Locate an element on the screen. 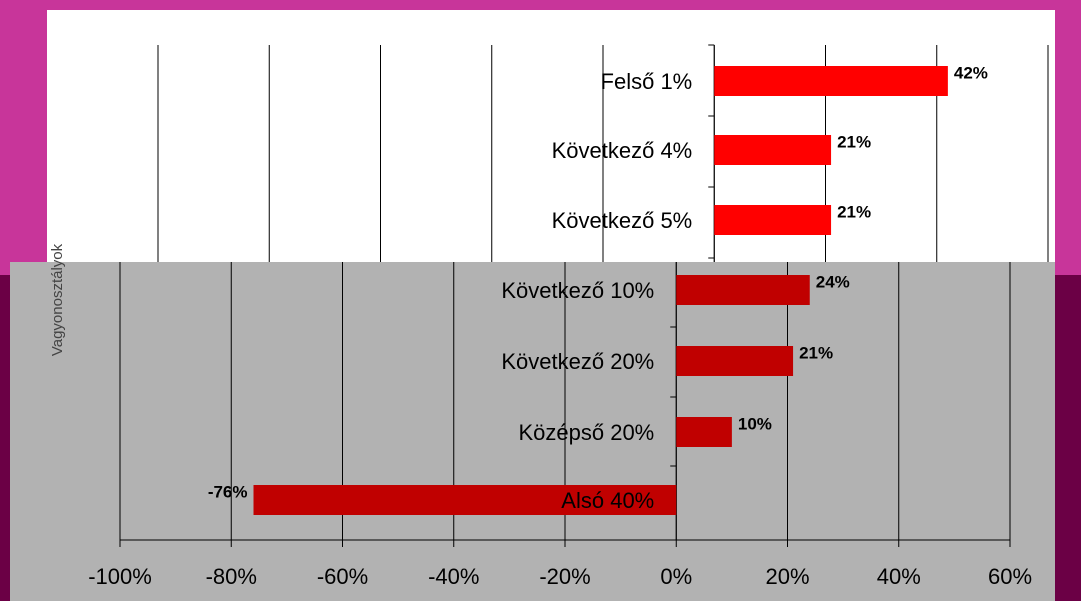  x-tick-label: 40% is located at coordinates (899, 576).